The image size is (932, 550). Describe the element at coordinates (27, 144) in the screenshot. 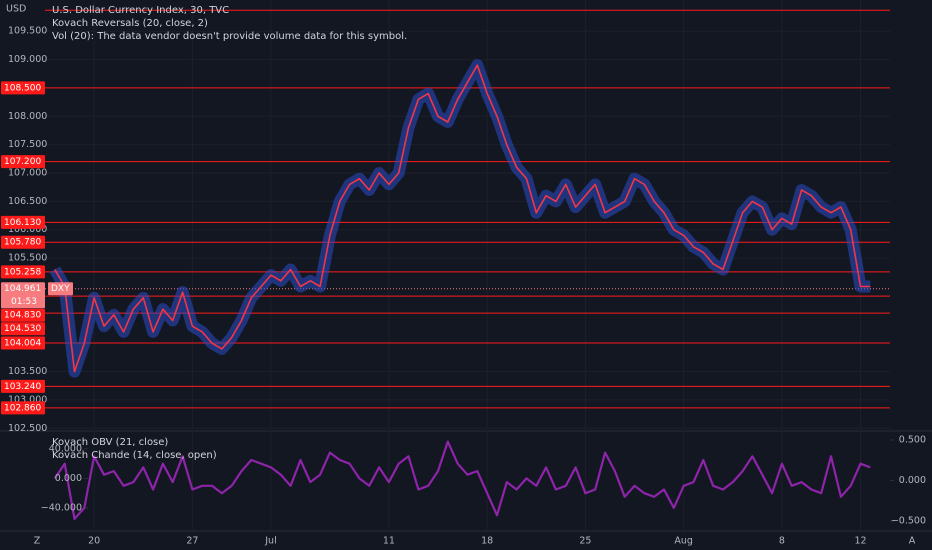

I see `y-tick-label: 107.500` at that location.